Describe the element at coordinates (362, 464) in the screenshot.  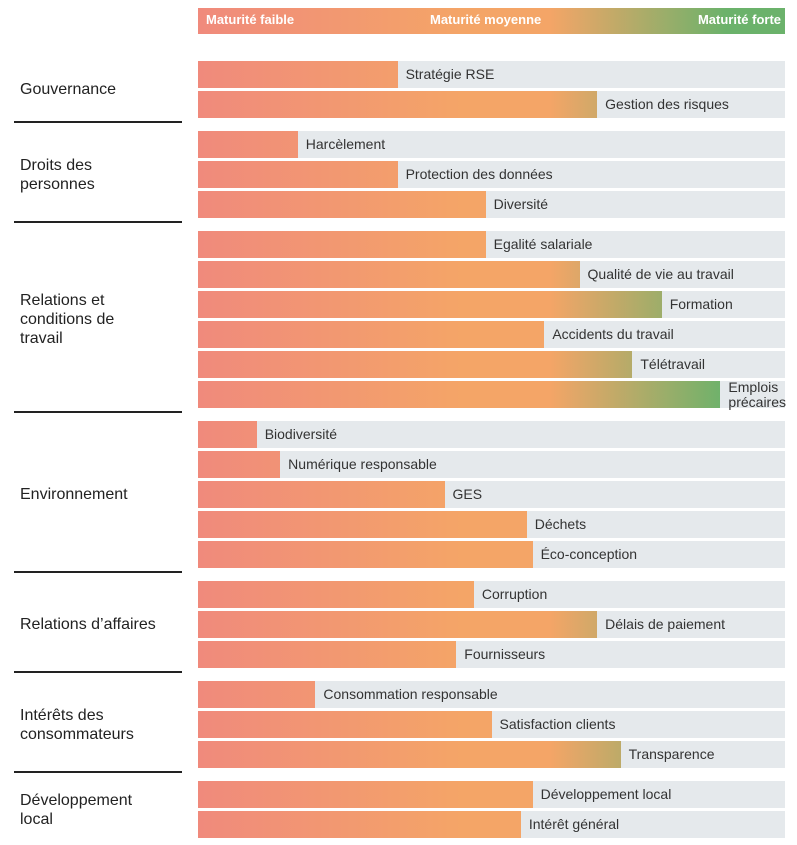
I see `bar-label: Numérique responsable` at that location.